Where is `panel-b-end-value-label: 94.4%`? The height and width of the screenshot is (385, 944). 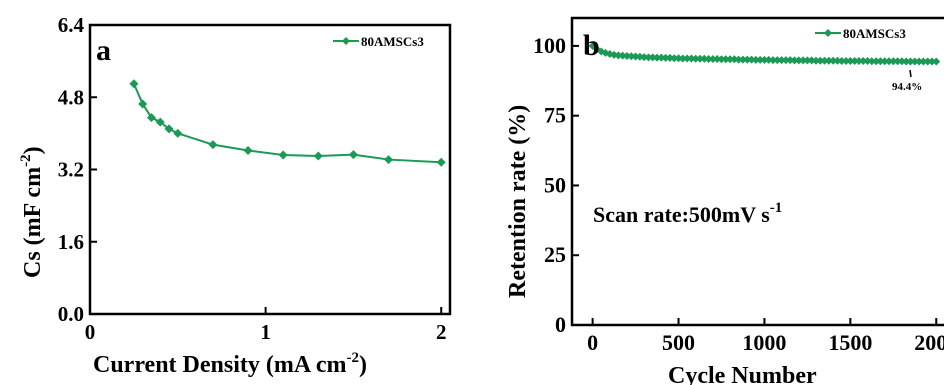
panel-b-end-value-label: 94.4% is located at coordinates (907, 87).